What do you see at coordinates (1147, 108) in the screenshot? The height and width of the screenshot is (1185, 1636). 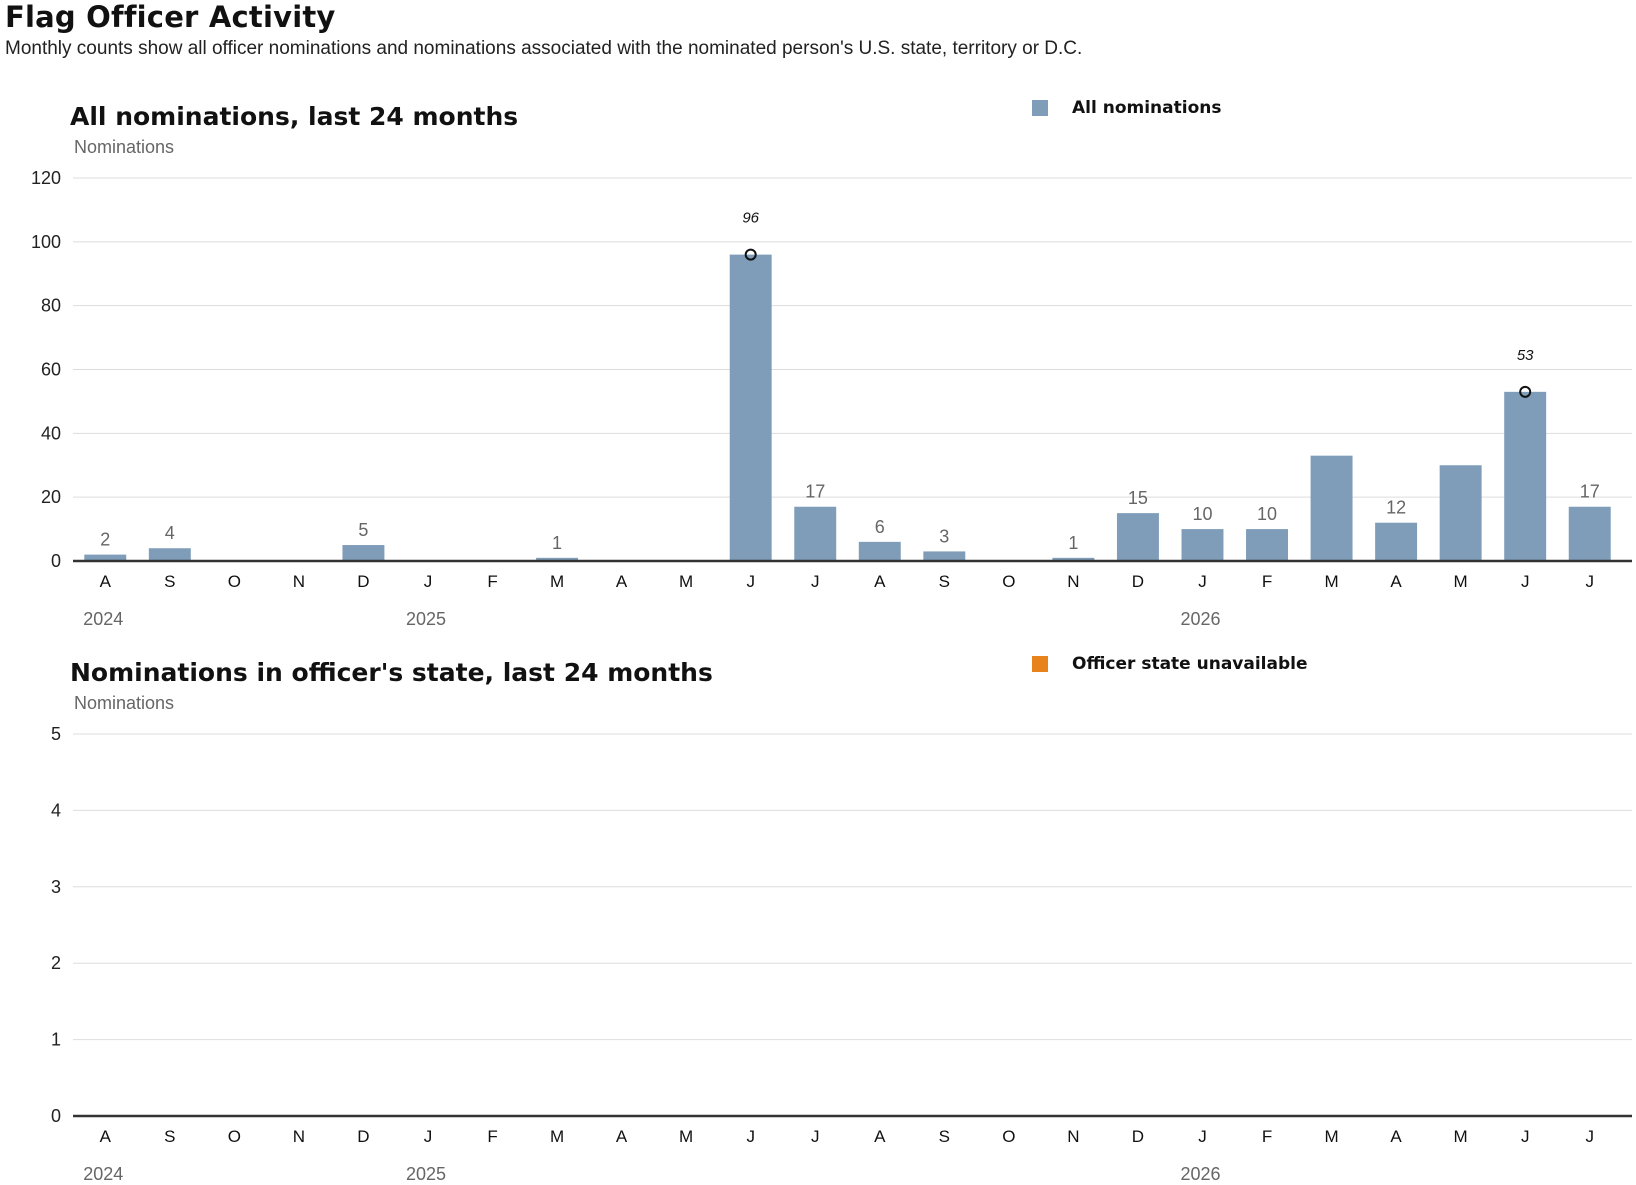 I see `legend-label-all-nominations: All nominations` at bounding box center [1147, 108].